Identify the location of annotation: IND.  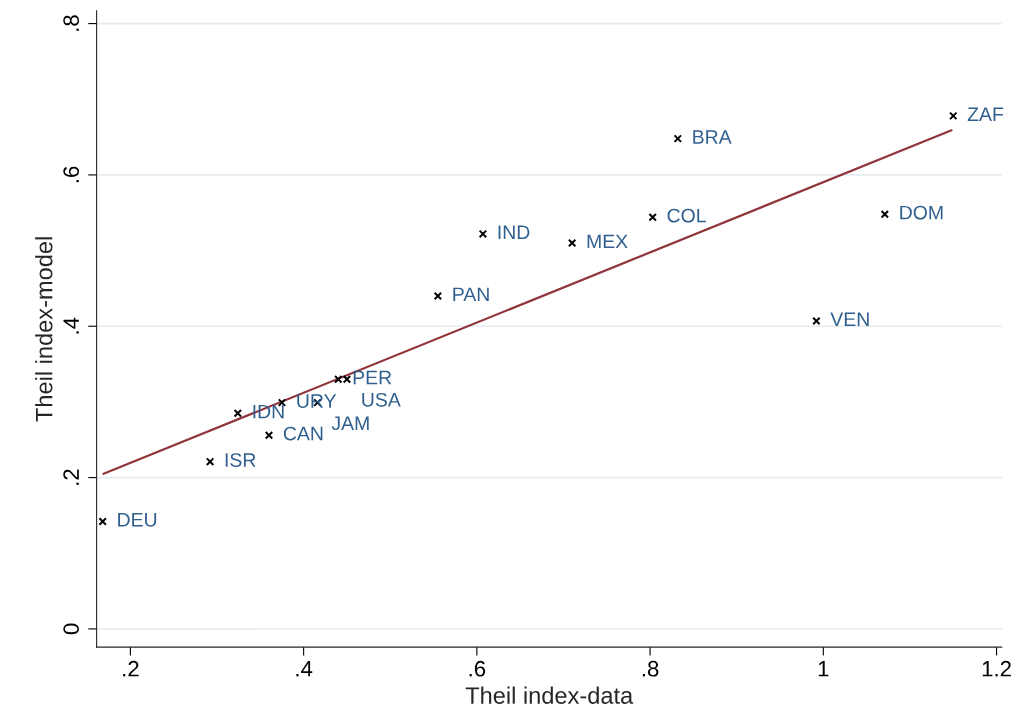
(514, 232).